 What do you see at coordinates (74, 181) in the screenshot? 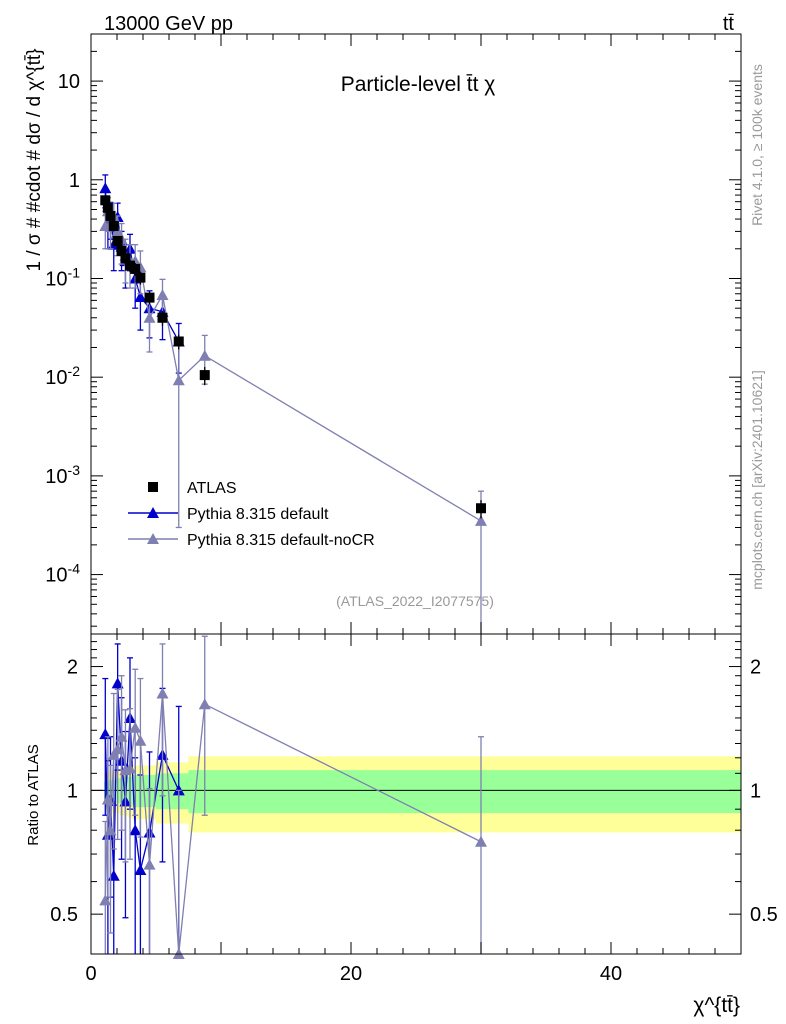
I see `y-tick-label: 1` at bounding box center [74, 181].